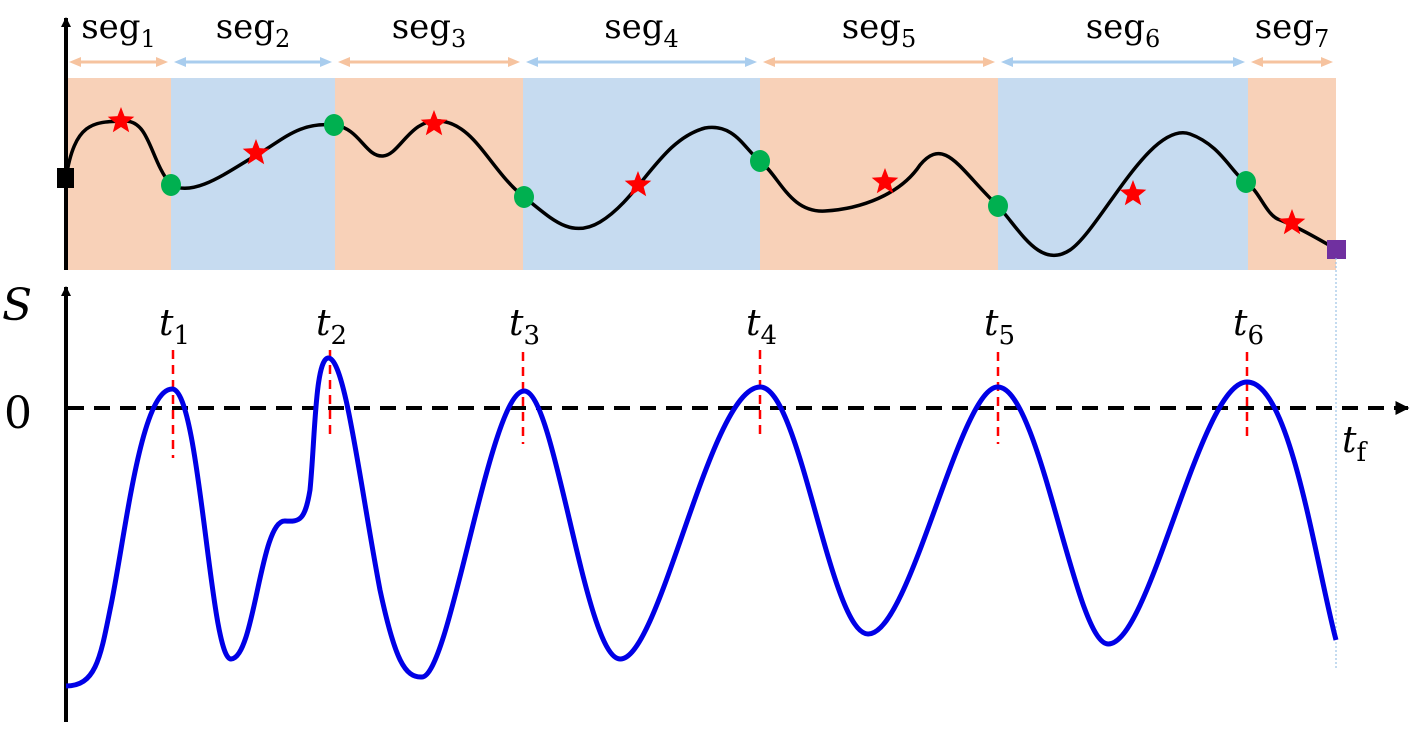 The image size is (1419, 740). Describe the element at coordinates (118, 30) in the screenshot. I see `segment-label-1: seg1` at that location.